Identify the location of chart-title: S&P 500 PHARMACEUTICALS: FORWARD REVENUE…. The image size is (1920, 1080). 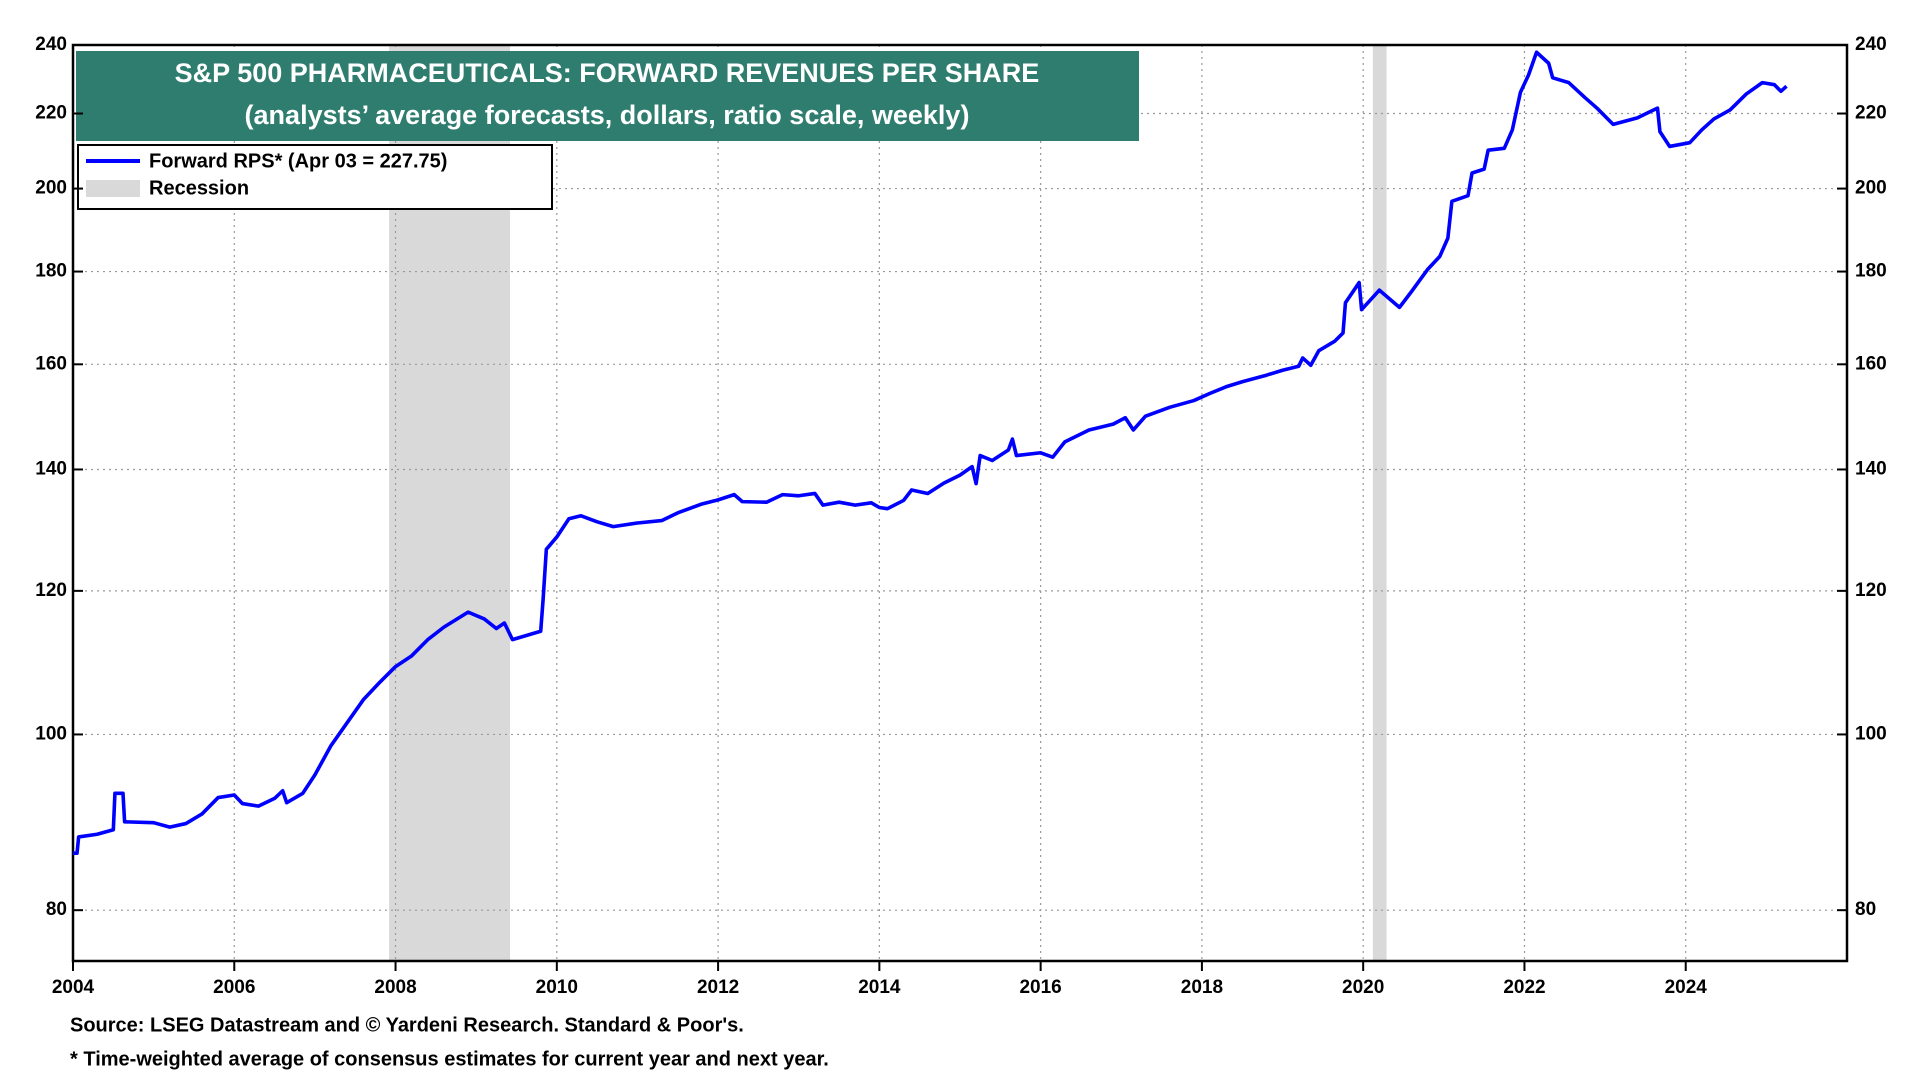
(607, 73).